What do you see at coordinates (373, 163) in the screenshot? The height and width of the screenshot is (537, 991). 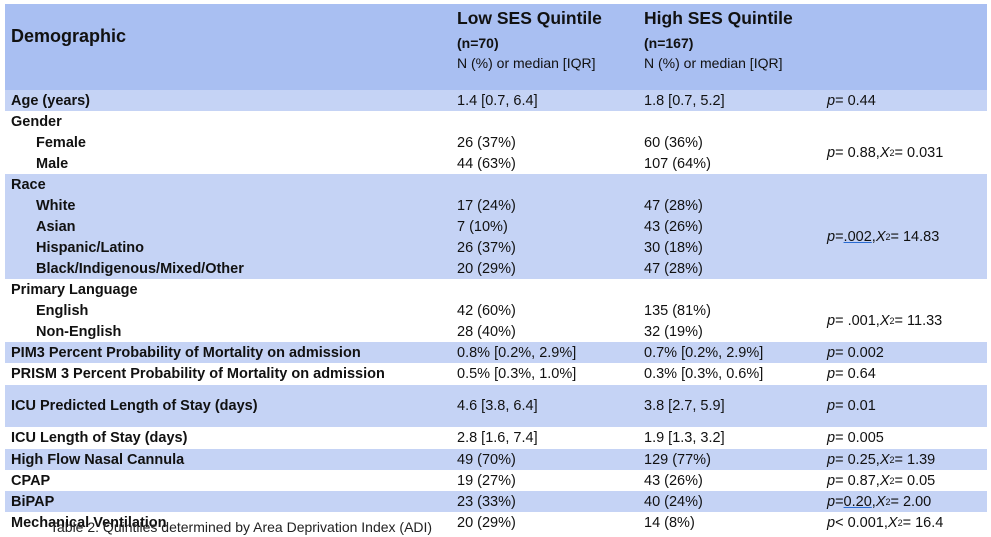 I see `row-male: Male 44 (63%) 107 (64%)` at bounding box center [373, 163].